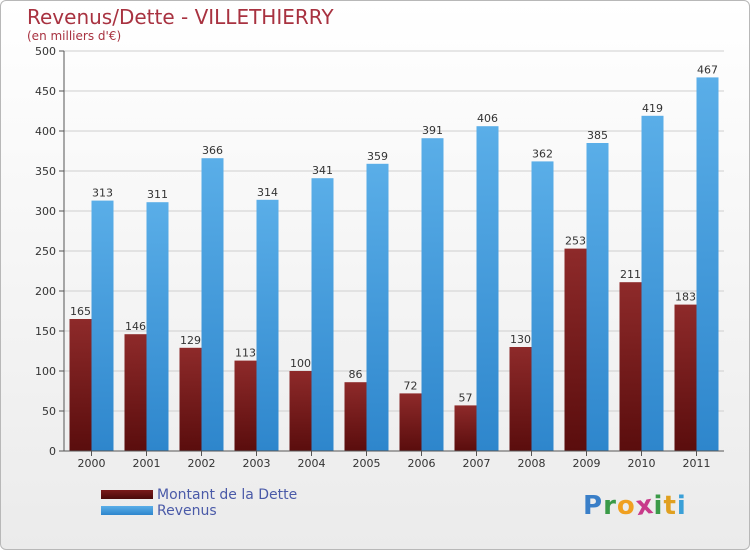  I want to click on bar-revenus-2000, so click(102, 325).